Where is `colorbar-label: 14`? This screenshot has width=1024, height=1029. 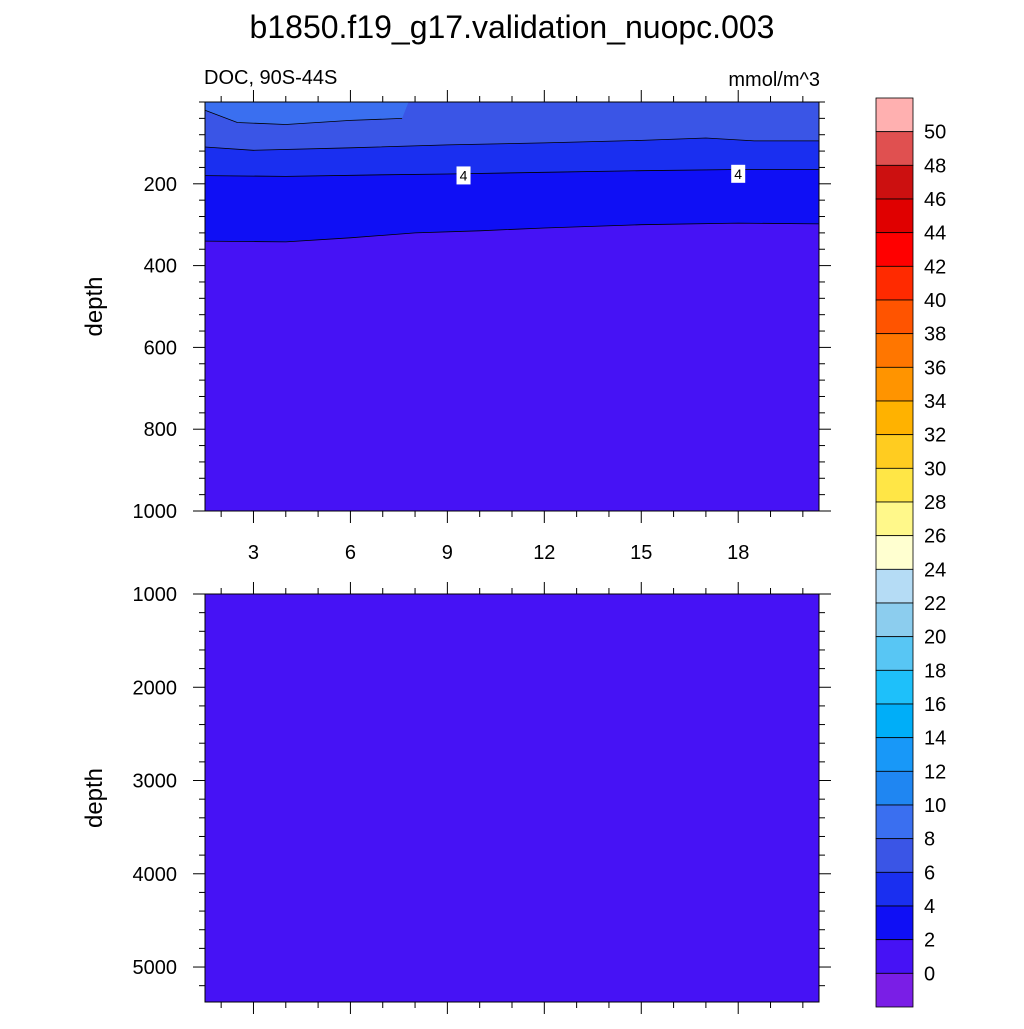 colorbar-label: 14 is located at coordinates (935, 739).